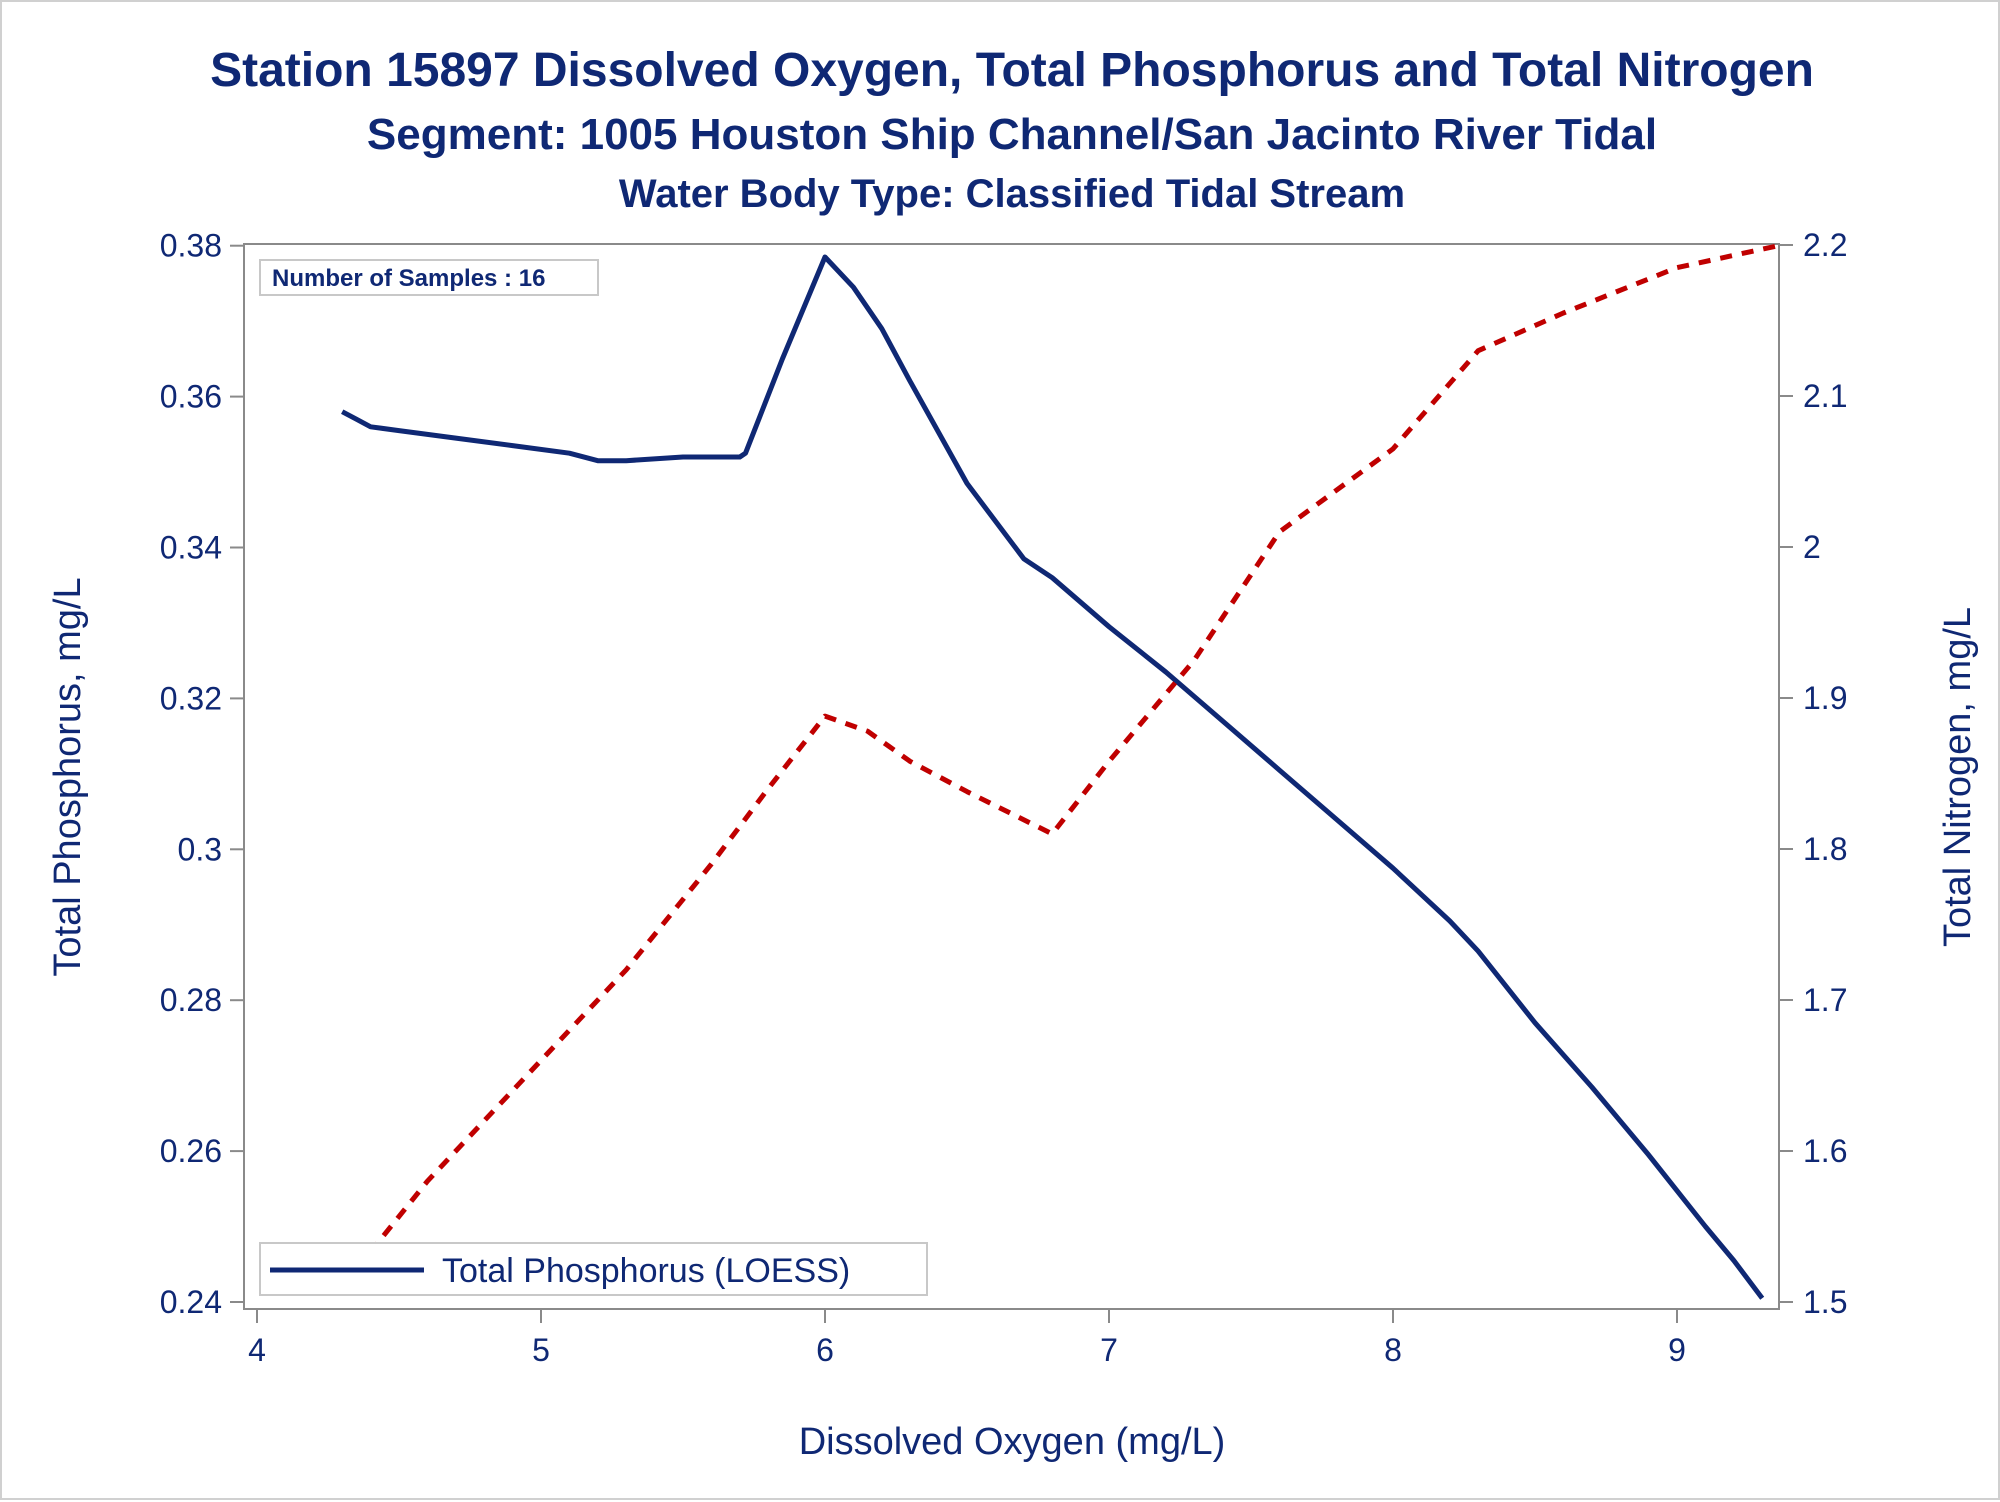  Describe the element at coordinates (1825, 698) in the screenshot. I see `y-right-tick-label: 1.9` at that location.